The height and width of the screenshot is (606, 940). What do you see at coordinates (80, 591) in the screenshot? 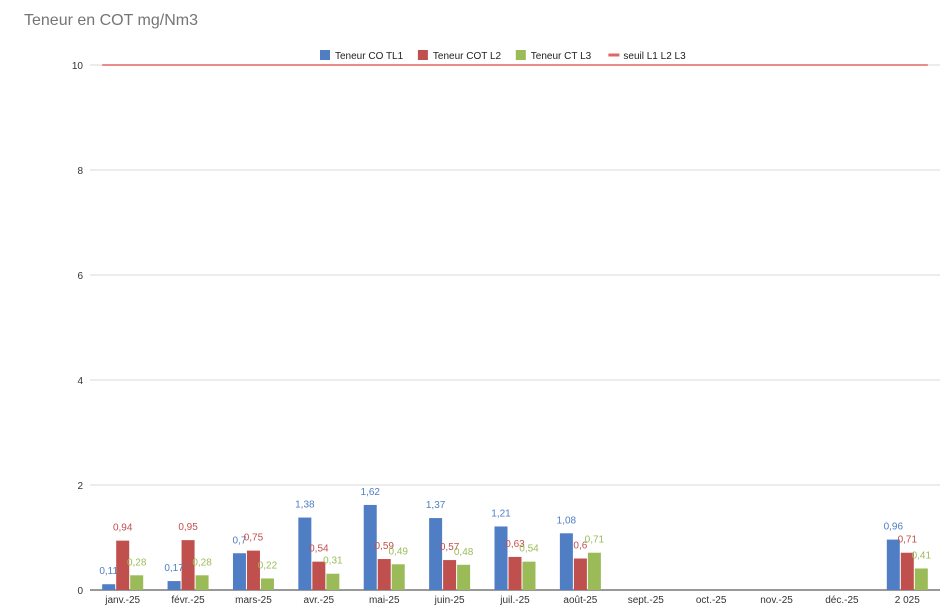
I see `y-tick-label: 0` at bounding box center [80, 591].